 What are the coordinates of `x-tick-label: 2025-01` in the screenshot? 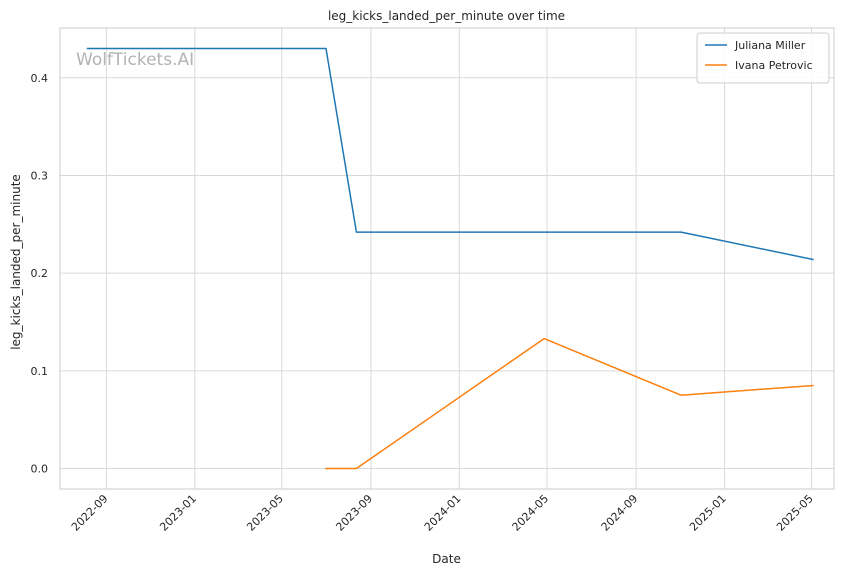 It's located at (708, 513).